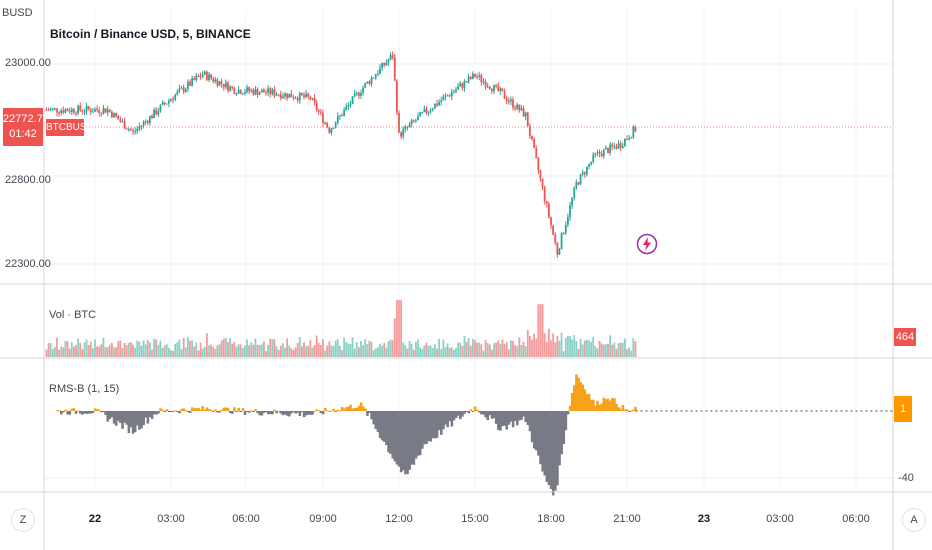 The width and height of the screenshot is (932, 550). Describe the element at coordinates (914, 520) in the screenshot. I see `auto-scale-button: A` at that location.